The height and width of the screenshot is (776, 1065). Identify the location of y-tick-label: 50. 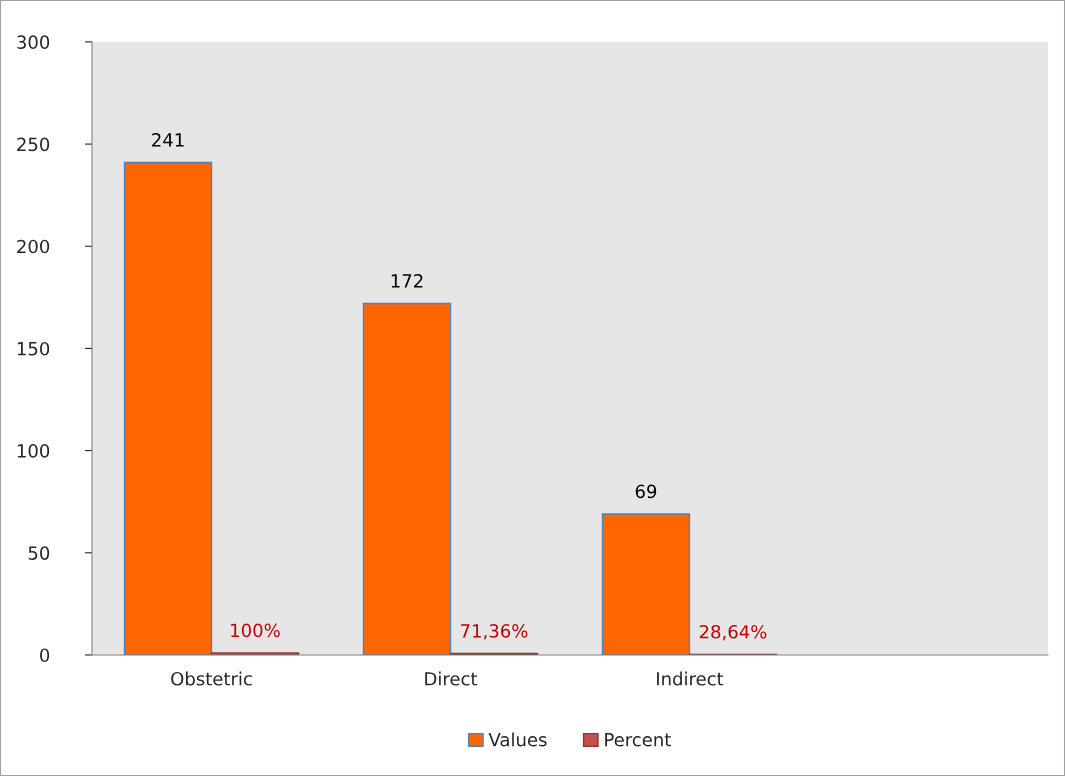
(39, 553).